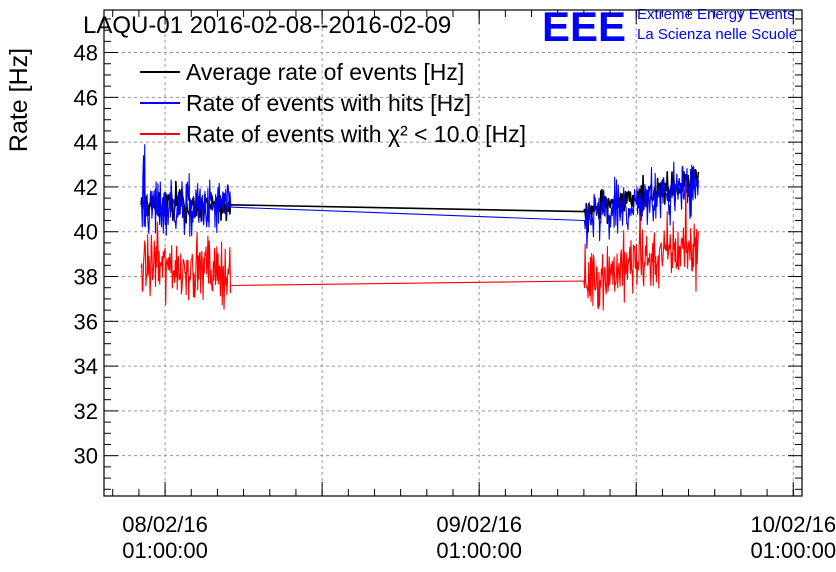 The width and height of the screenshot is (836, 572). I want to click on y-tick-label: 42, so click(86, 187).